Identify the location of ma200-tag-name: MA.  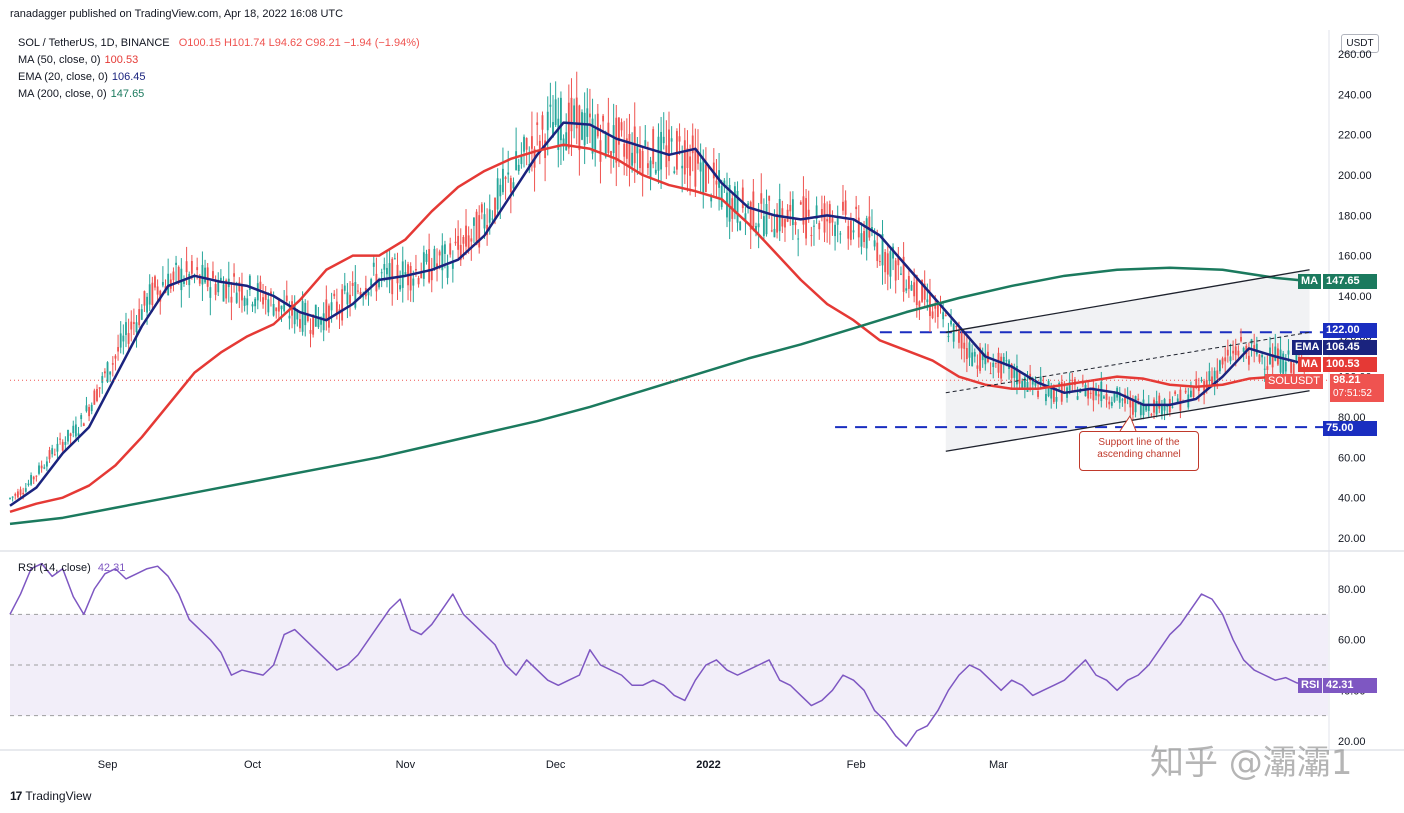
(1310, 281).